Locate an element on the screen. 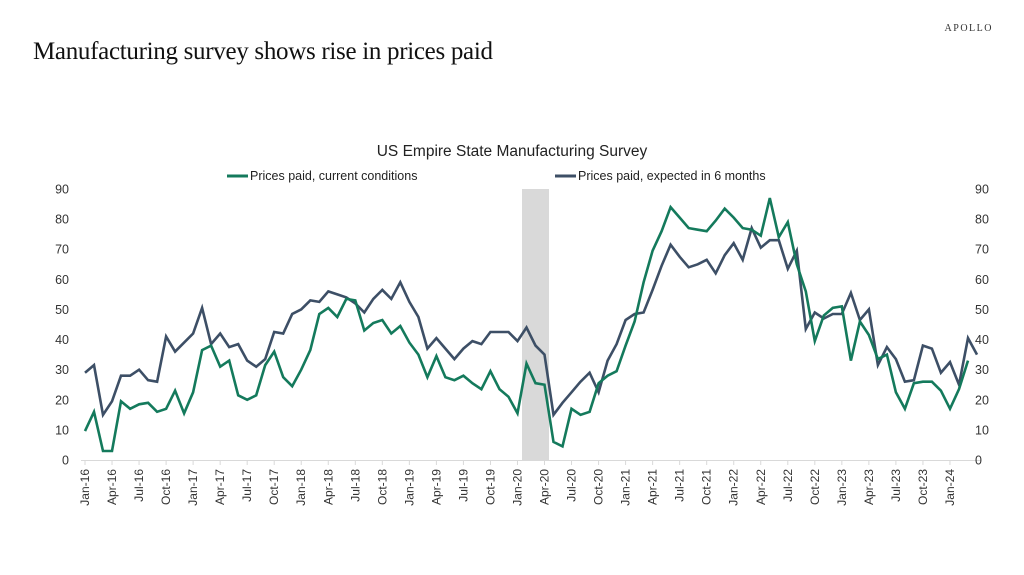 The height and width of the screenshot is (575, 1024). y-tick-right: 80 is located at coordinates (982, 220).